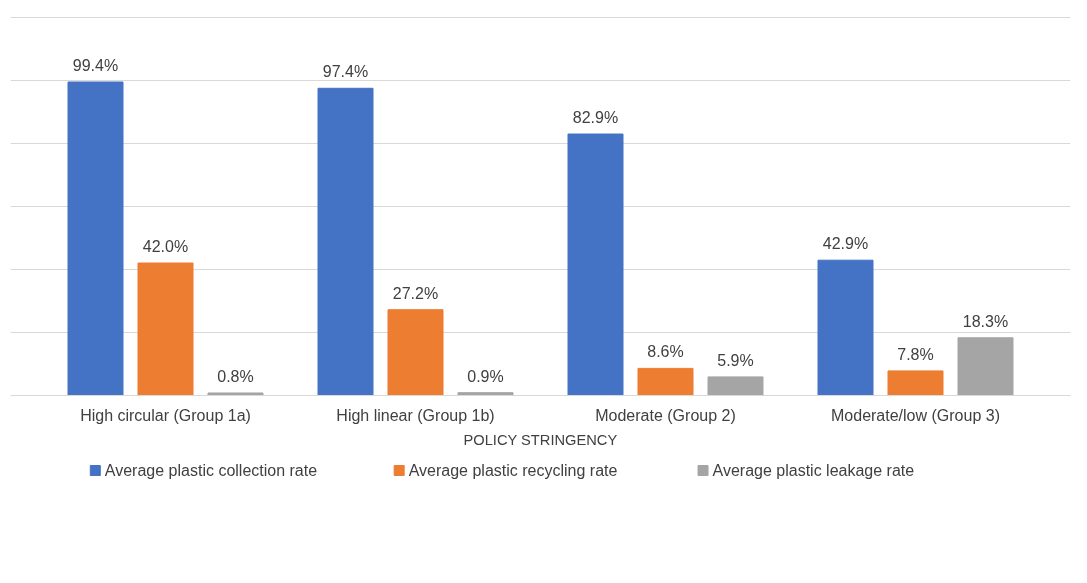 The image size is (1087, 583). What do you see at coordinates (540, 439) in the screenshot?
I see `x-axis-title: POLICY STRINGENCY` at bounding box center [540, 439].